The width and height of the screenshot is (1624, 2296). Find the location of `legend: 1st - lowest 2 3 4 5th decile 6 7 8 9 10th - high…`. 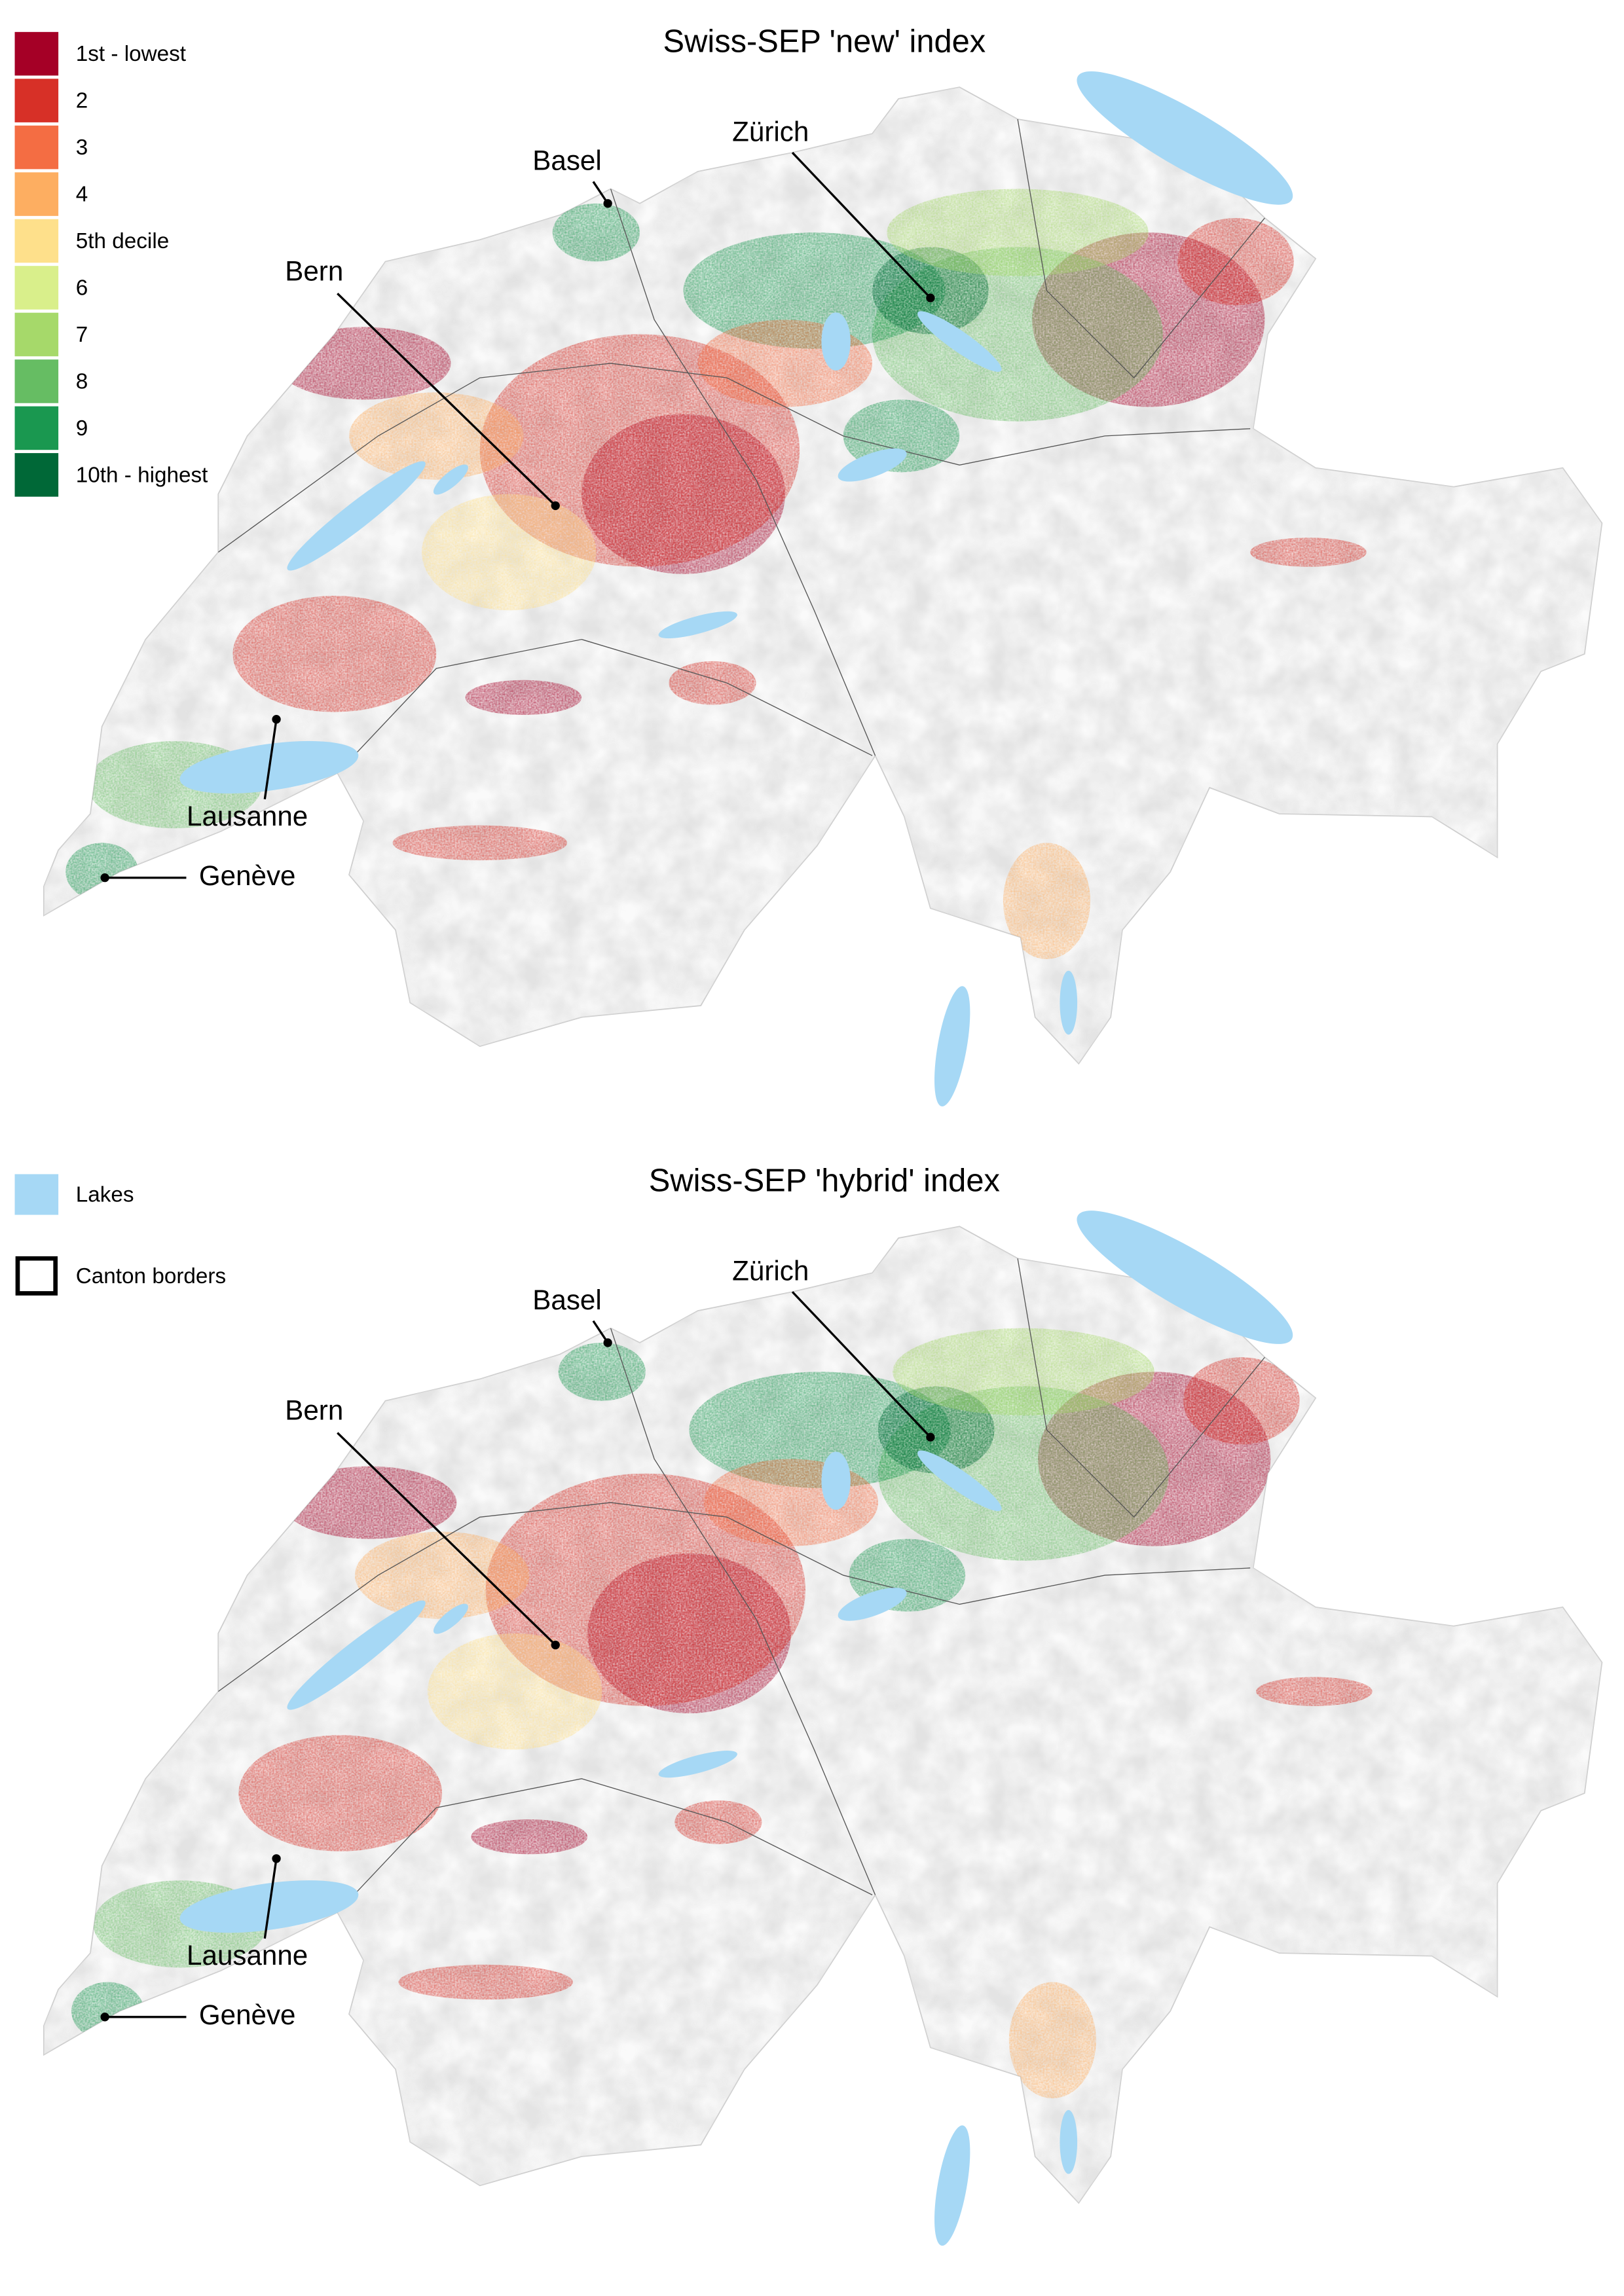

legend: 1st - lowest 2 3 4 5th decile 6 7 8 9 10th - high… is located at coordinates (120, 663).